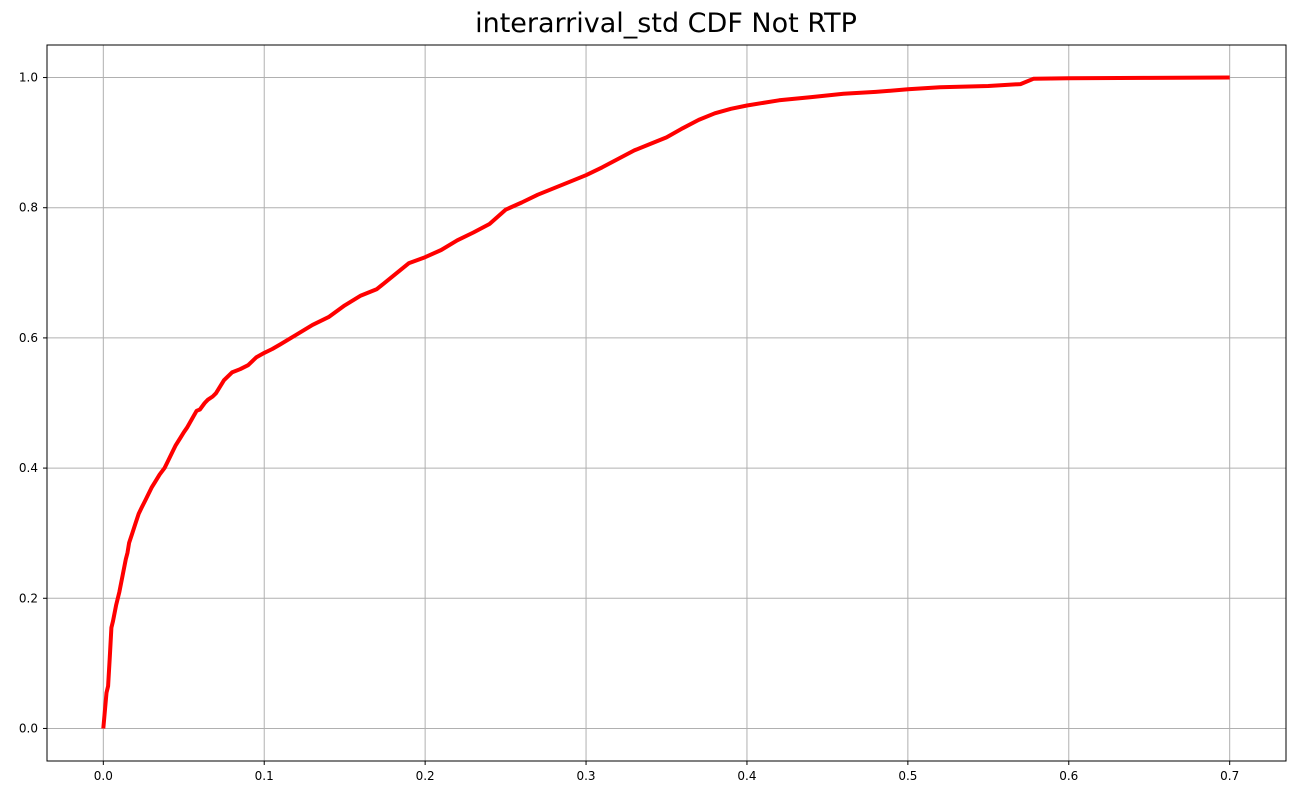  I want to click on x-tick-label: 0.7, so click(1229, 776).